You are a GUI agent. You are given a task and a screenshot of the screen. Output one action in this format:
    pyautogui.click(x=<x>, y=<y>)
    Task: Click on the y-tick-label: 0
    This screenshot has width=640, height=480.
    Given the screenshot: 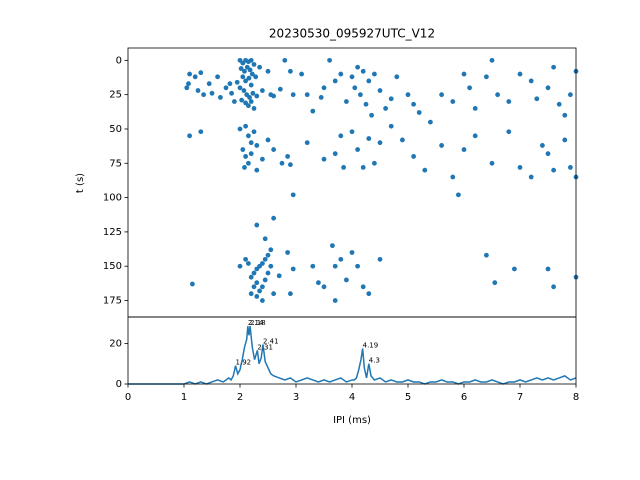 What is the action you would take?
    pyautogui.click(x=119, y=384)
    